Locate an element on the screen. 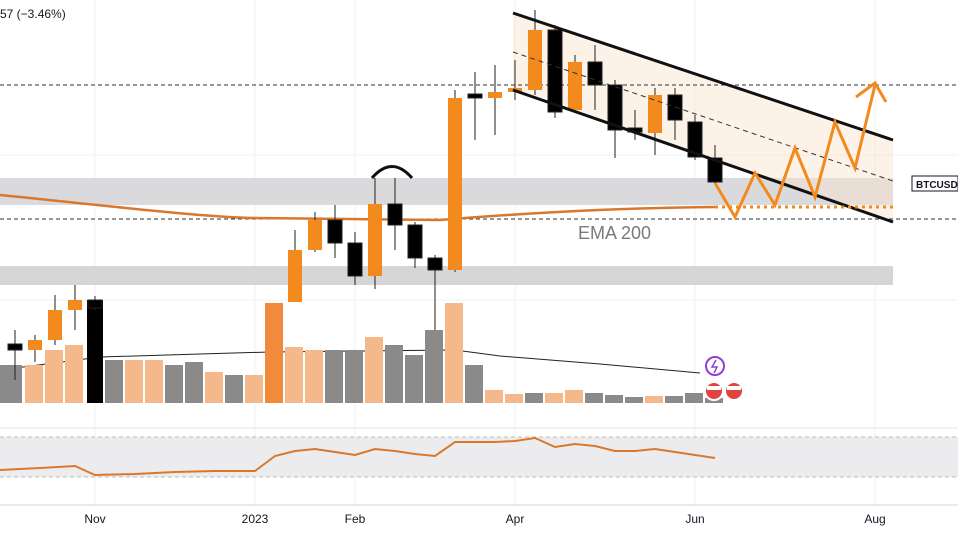  x-tick-label: Feb is located at coordinates (355, 519).